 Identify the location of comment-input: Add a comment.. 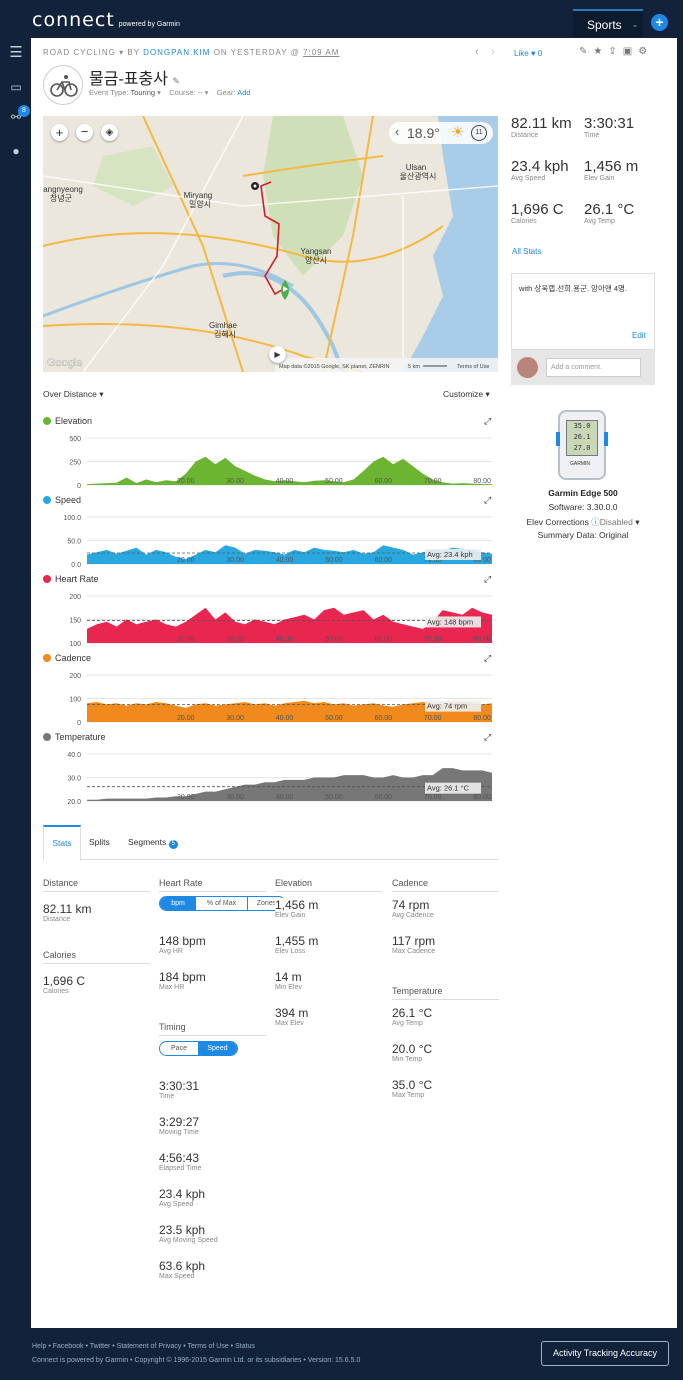
(593, 367).